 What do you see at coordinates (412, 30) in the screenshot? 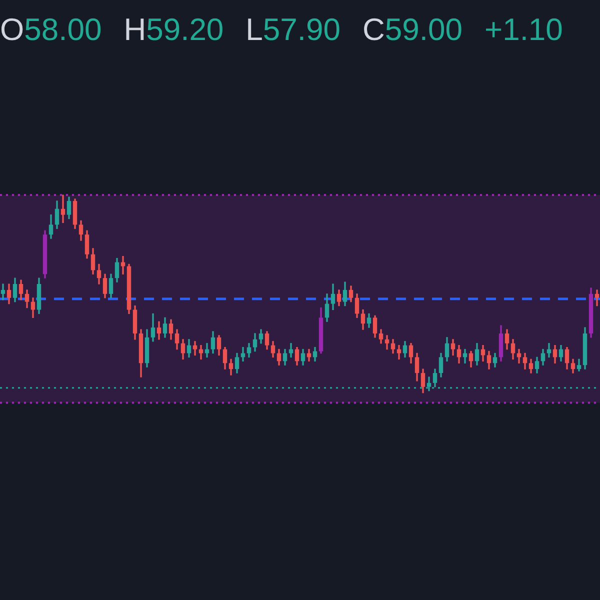
I see `text: C59.00` at bounding box center [412, 30].